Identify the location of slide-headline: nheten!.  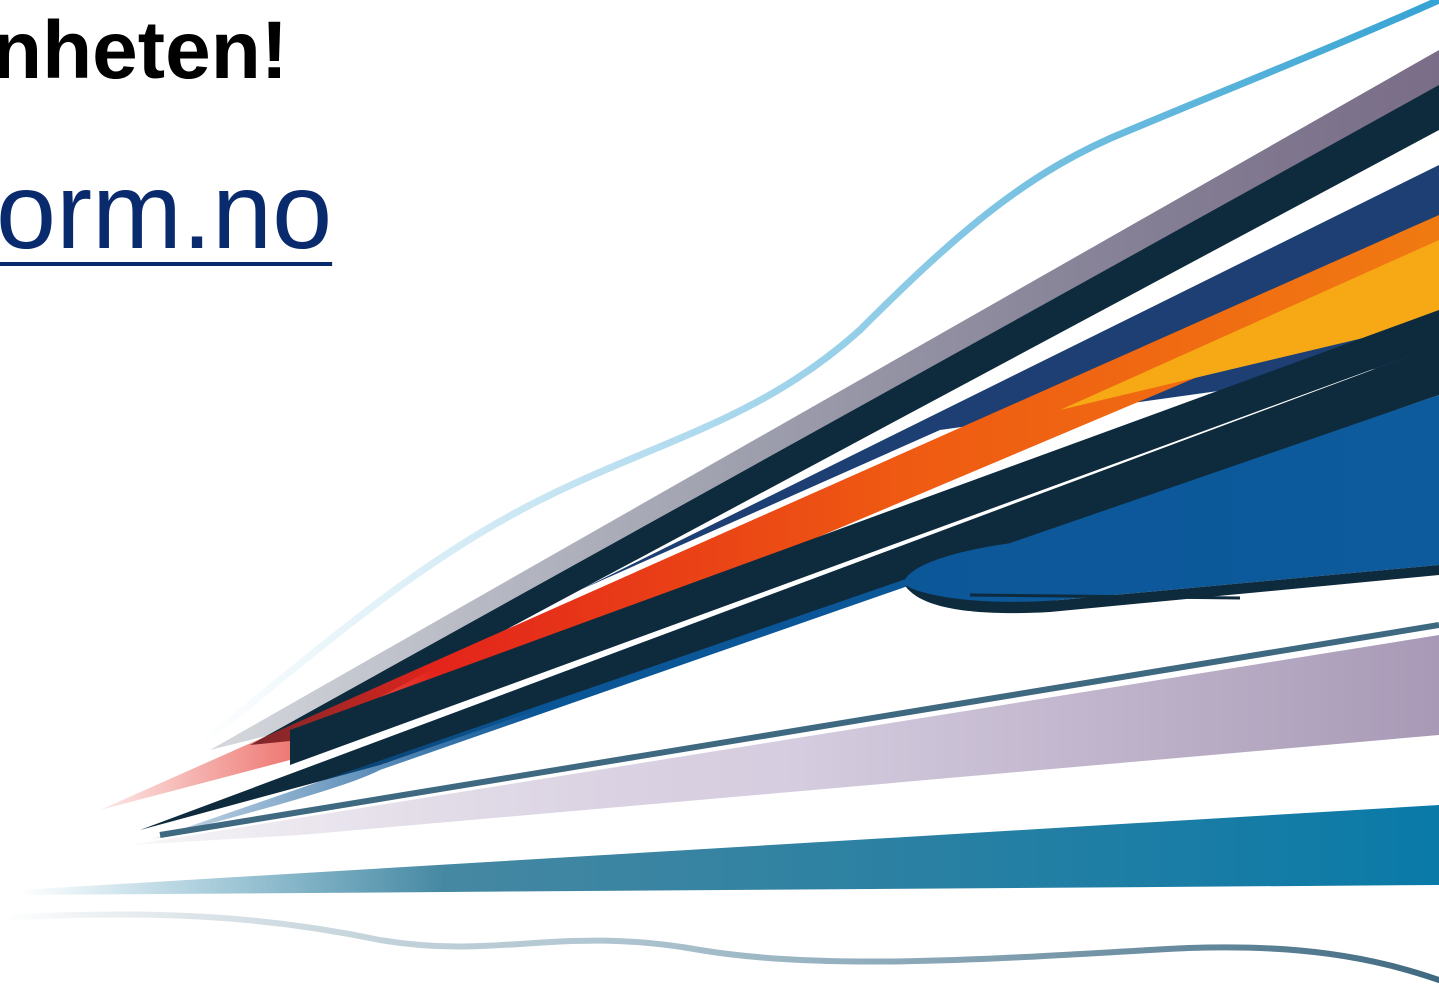
(144, 50).